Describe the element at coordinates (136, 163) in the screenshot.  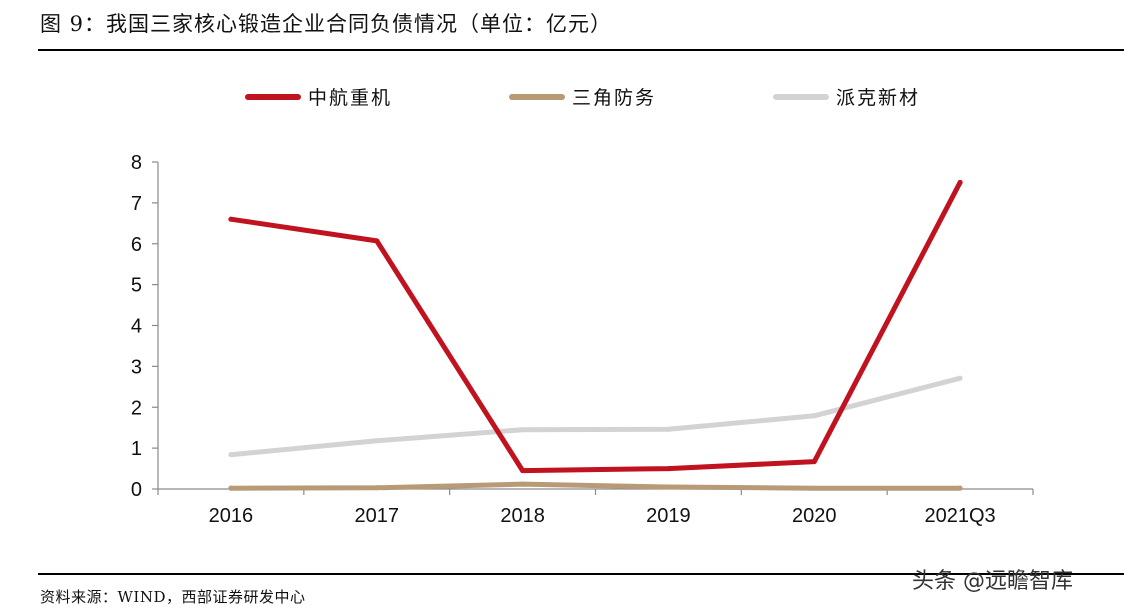
I see `y-tick-label: 8` at that location.